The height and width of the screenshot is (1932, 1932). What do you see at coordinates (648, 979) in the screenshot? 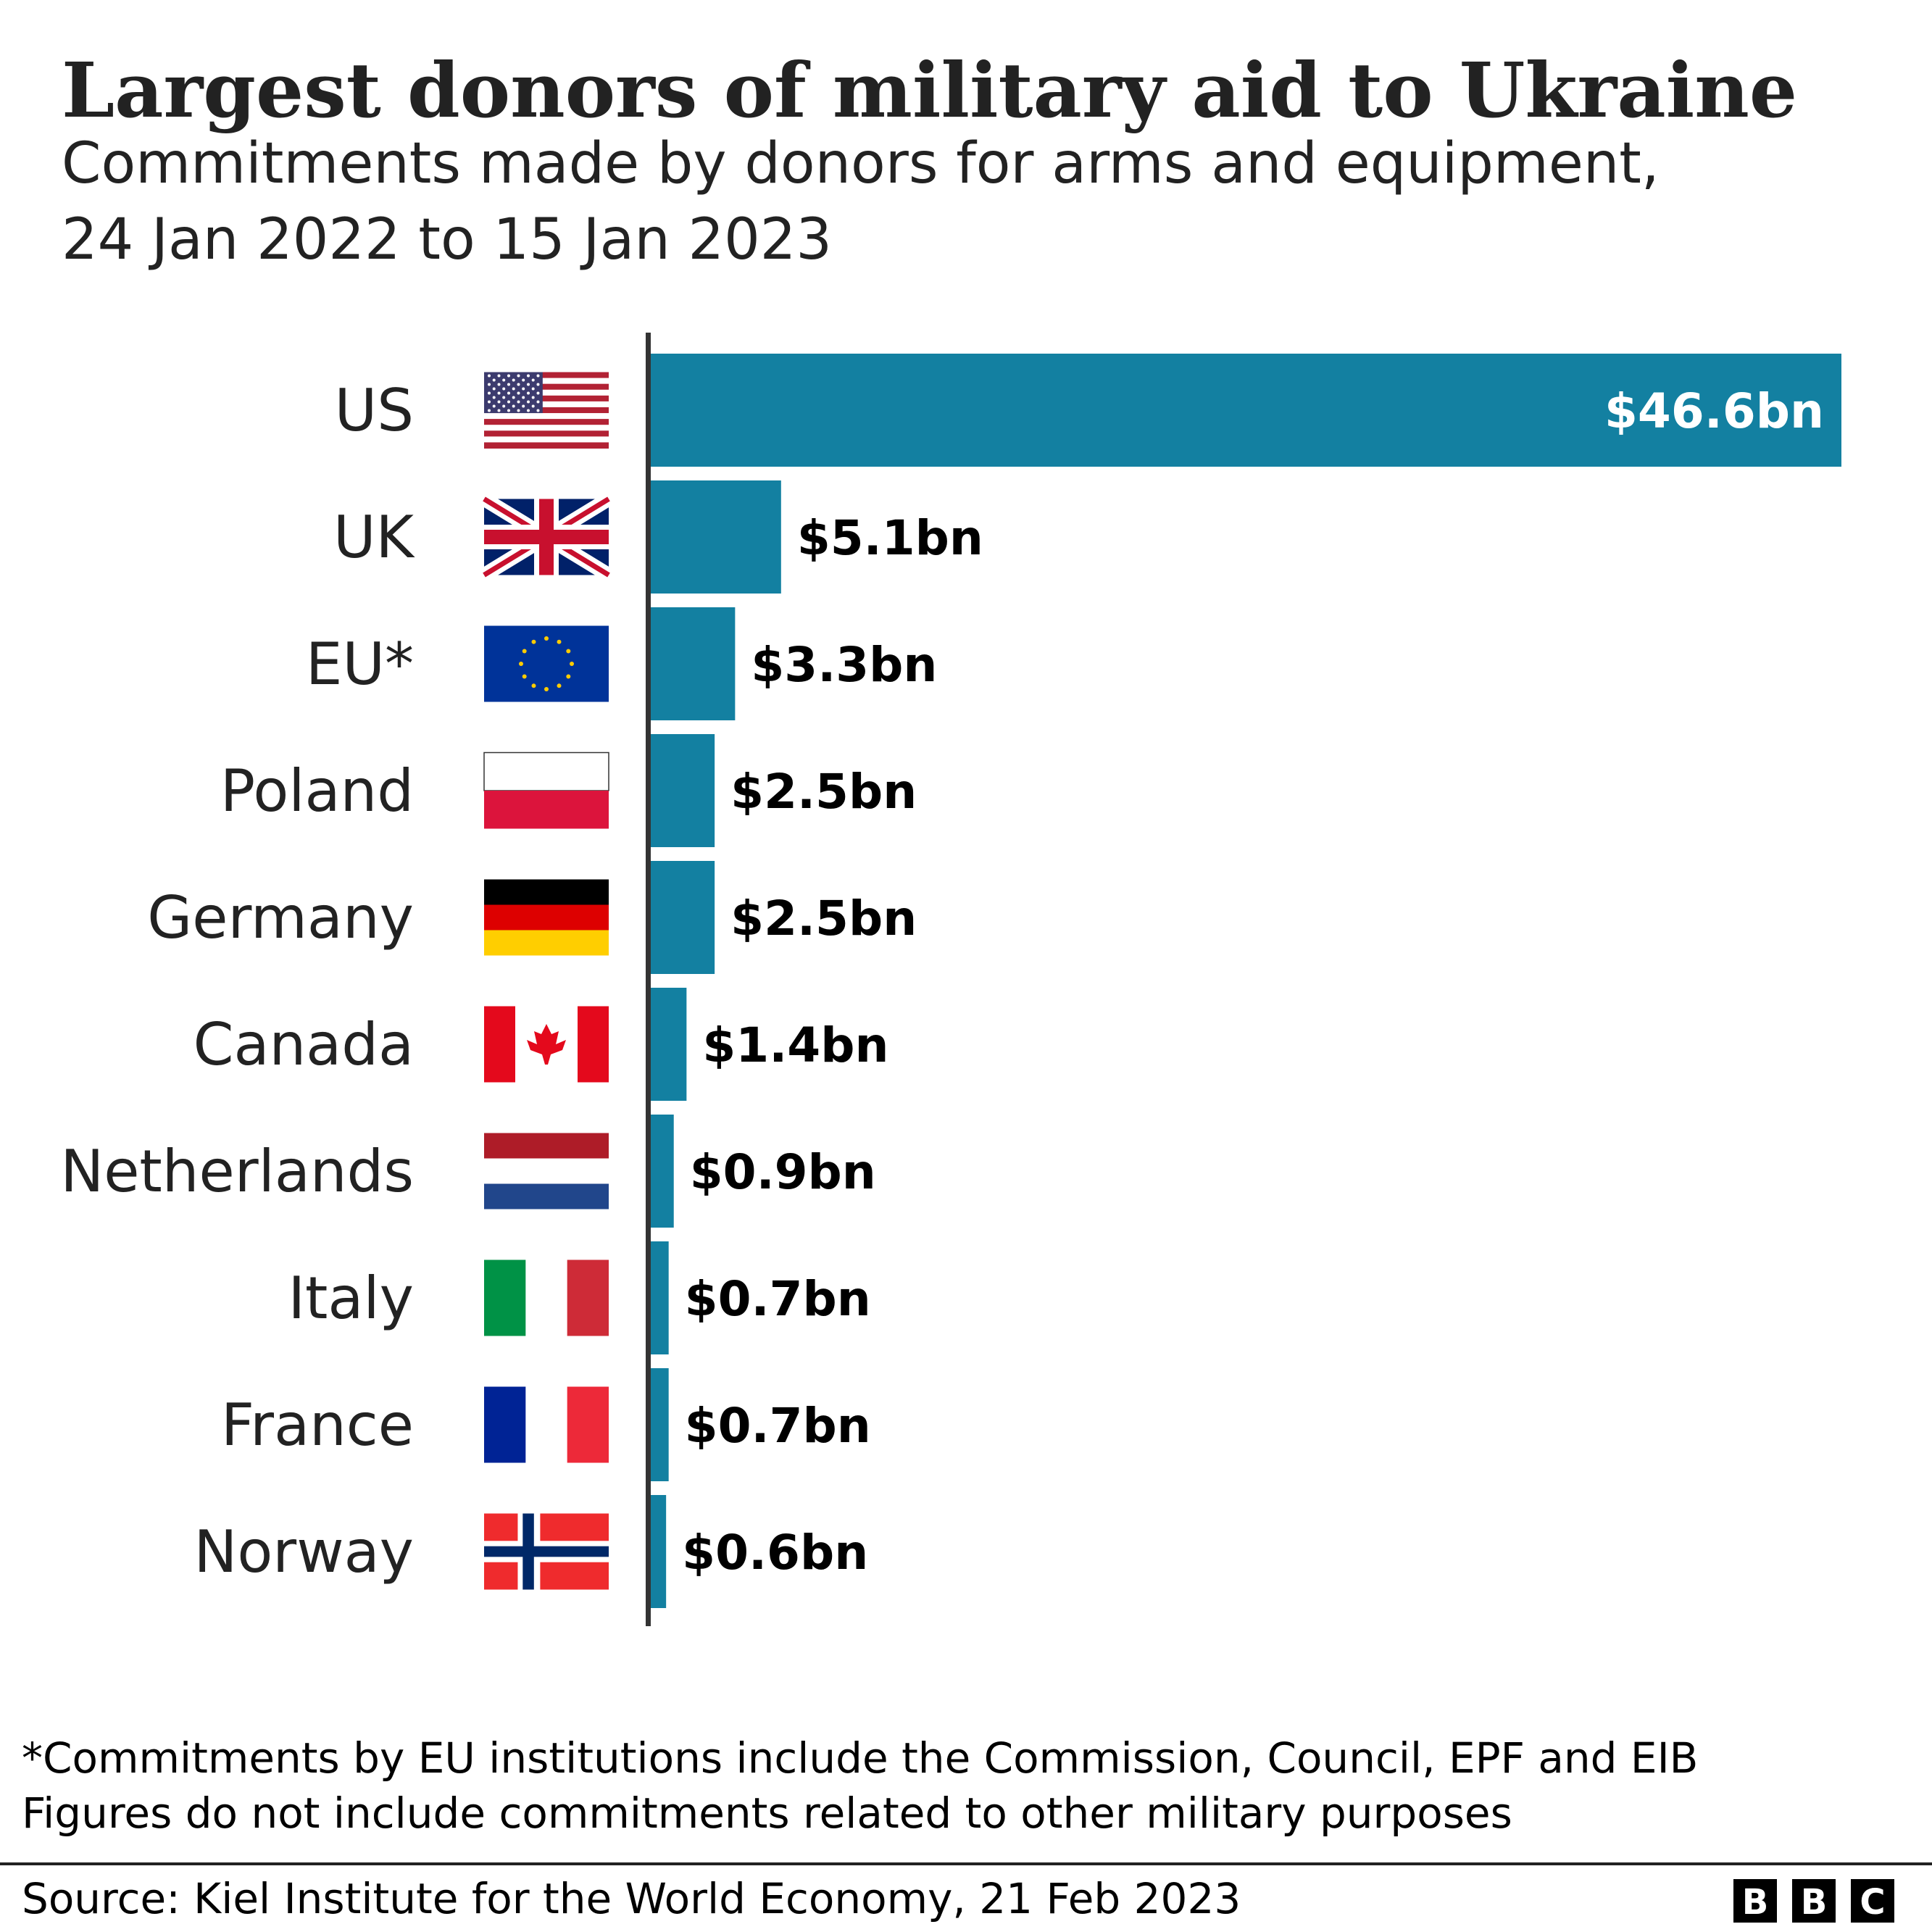
I see `axis-line` at bounding box center [648, 979].